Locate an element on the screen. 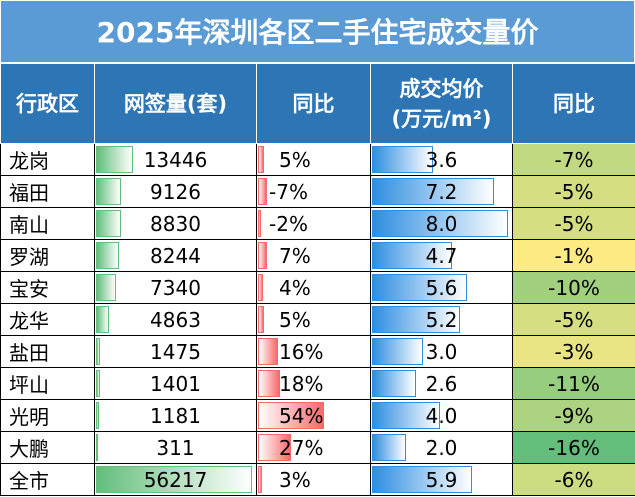  table-row: 龙华 4863 5% 5.2 -5% is located at coordinates (317, 319).